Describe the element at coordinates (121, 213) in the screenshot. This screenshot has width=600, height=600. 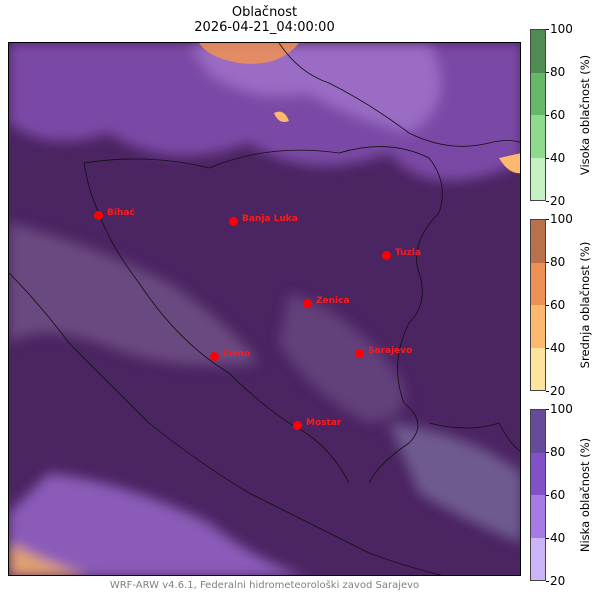
I see `city-label: Bihać` at that location.